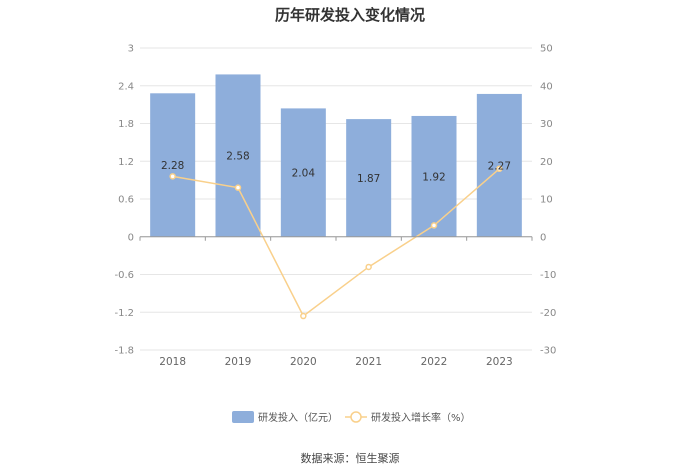 Image resolution: width=700 pixels, height=474 pixels. I want to click on left-axis-tick-label: 3, so click(131, 49).